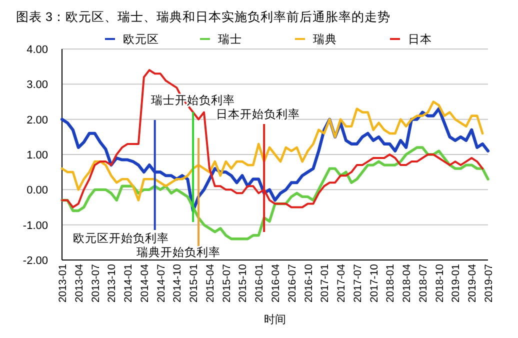  I want to click on legend-label: 瑞士, so click(230, 39).